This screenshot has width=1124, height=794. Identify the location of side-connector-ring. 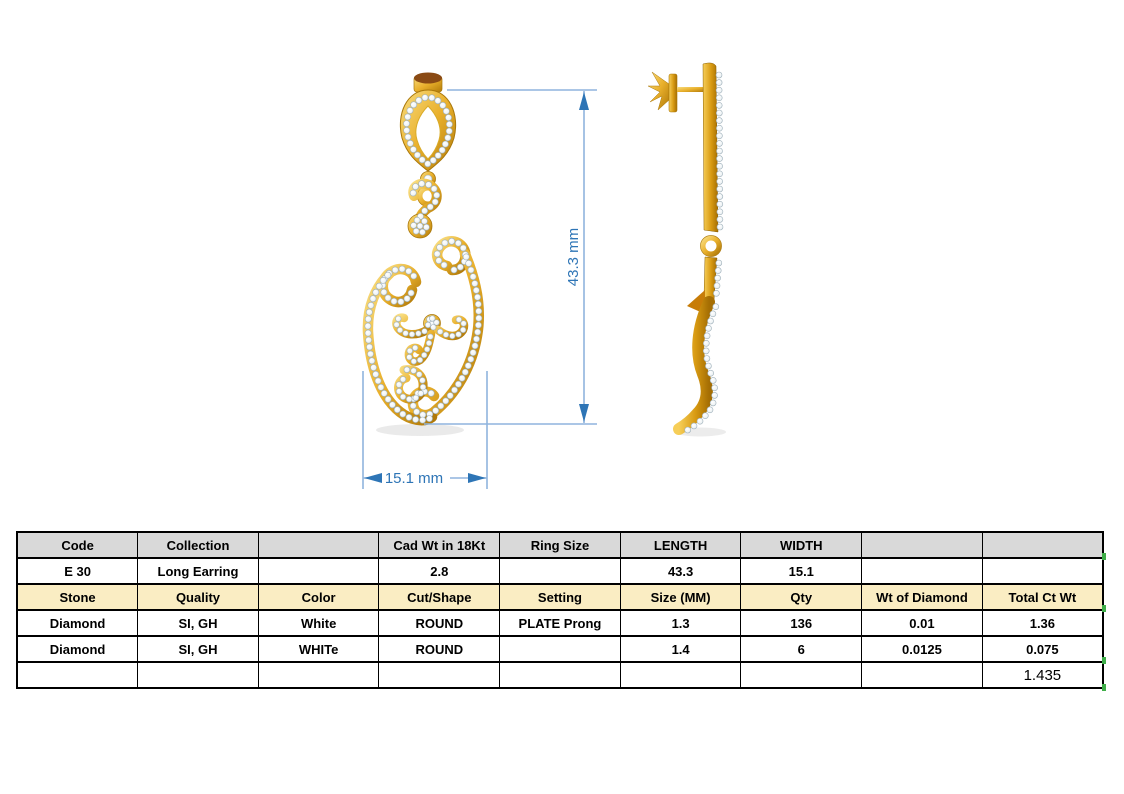
(711, 246).